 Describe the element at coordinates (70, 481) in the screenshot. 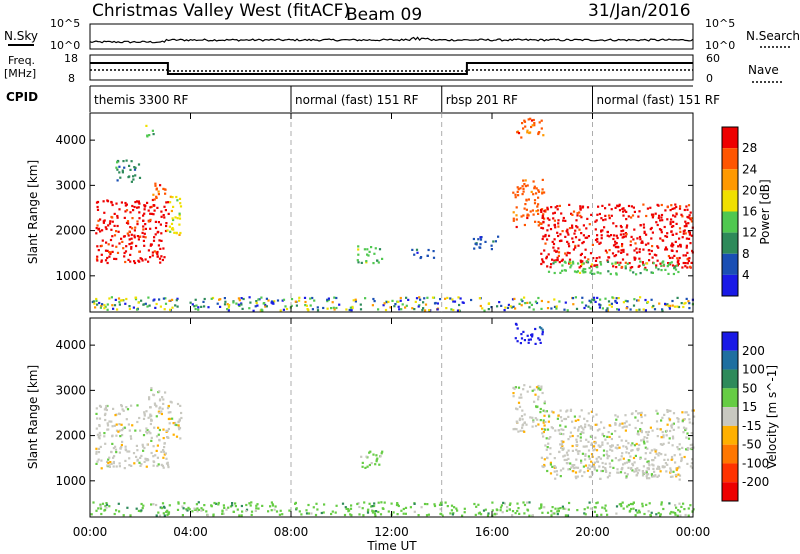

I see `y-tick-label: 1000` at that location.